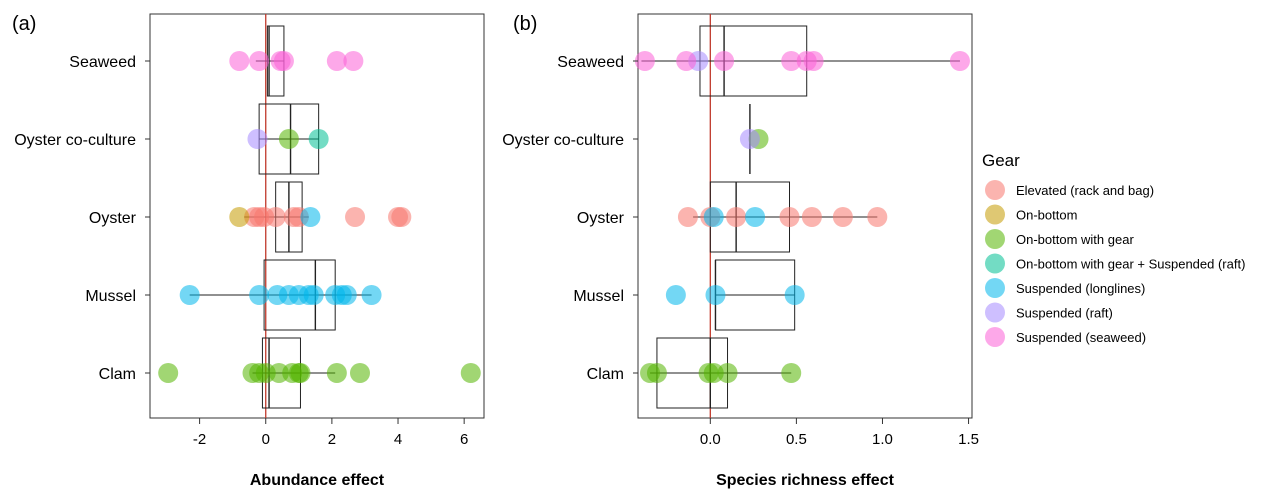  What do you see at coordinates (110, 296) in the screenshot?
I see `y-tick-label: Mussel` at bounding box center [110, 296].